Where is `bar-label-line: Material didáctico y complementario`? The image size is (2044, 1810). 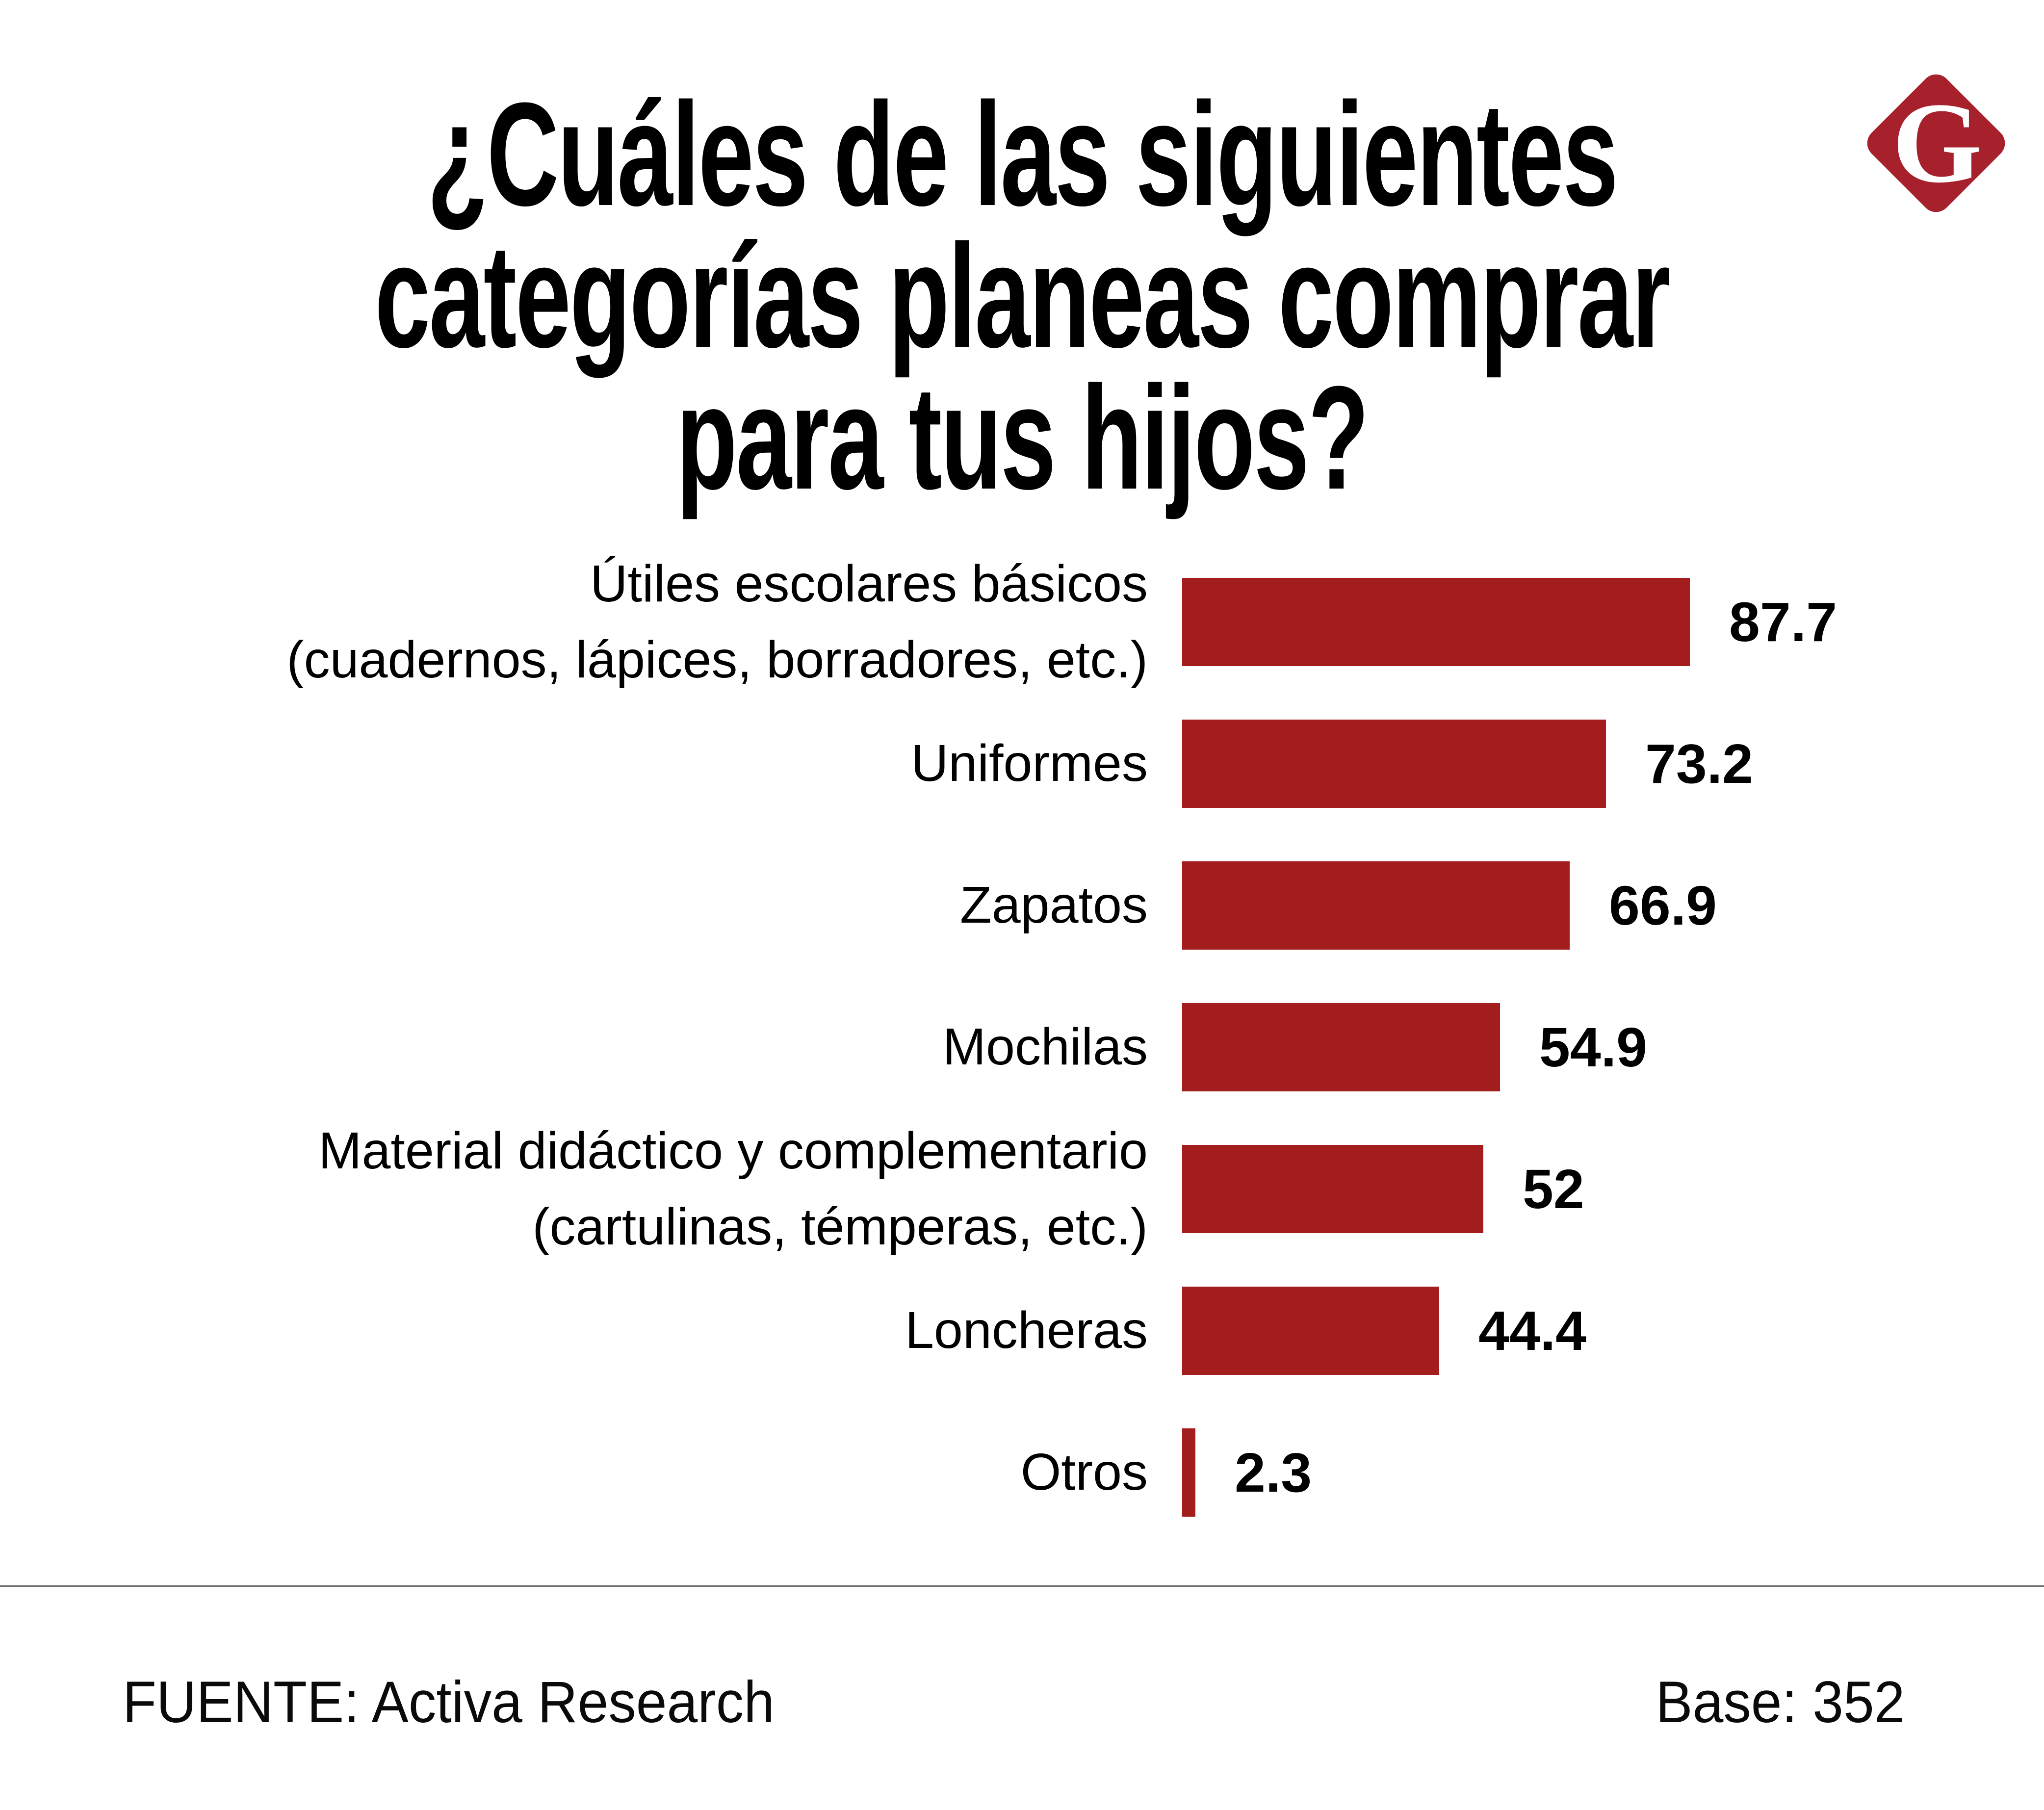
bar-label-line: Material didáctico y complementario is located at coordinates (733, 1150).